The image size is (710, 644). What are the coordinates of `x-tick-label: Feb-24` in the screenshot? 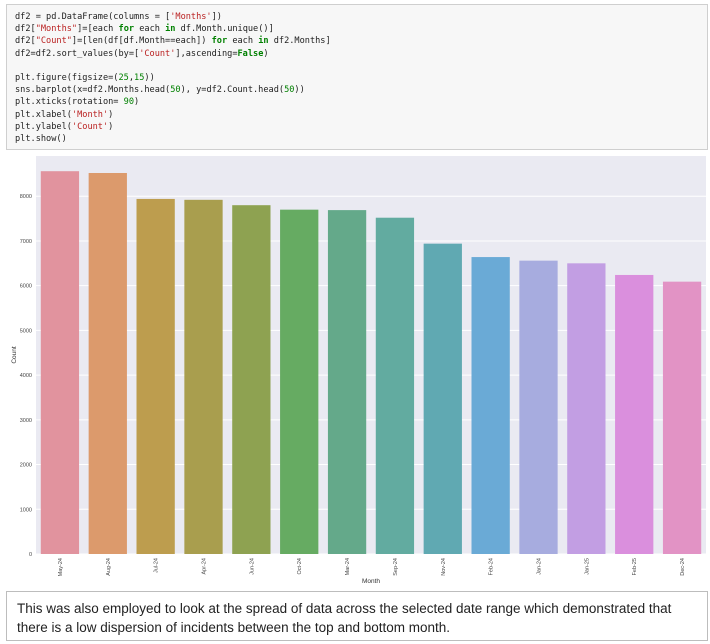 It's located at (492, 566).